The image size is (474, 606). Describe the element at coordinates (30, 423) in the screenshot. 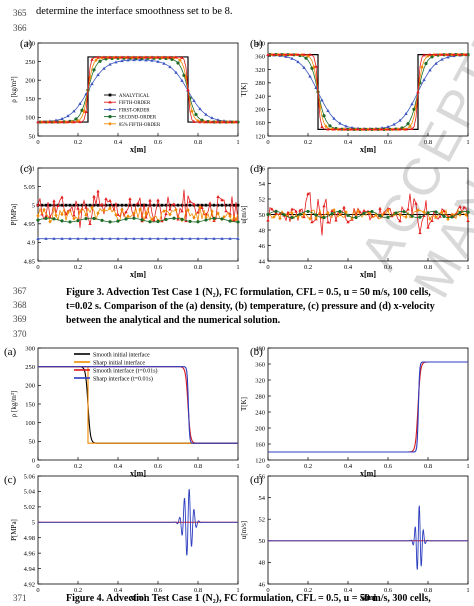

I see `y-tick-label: 100` at that location.